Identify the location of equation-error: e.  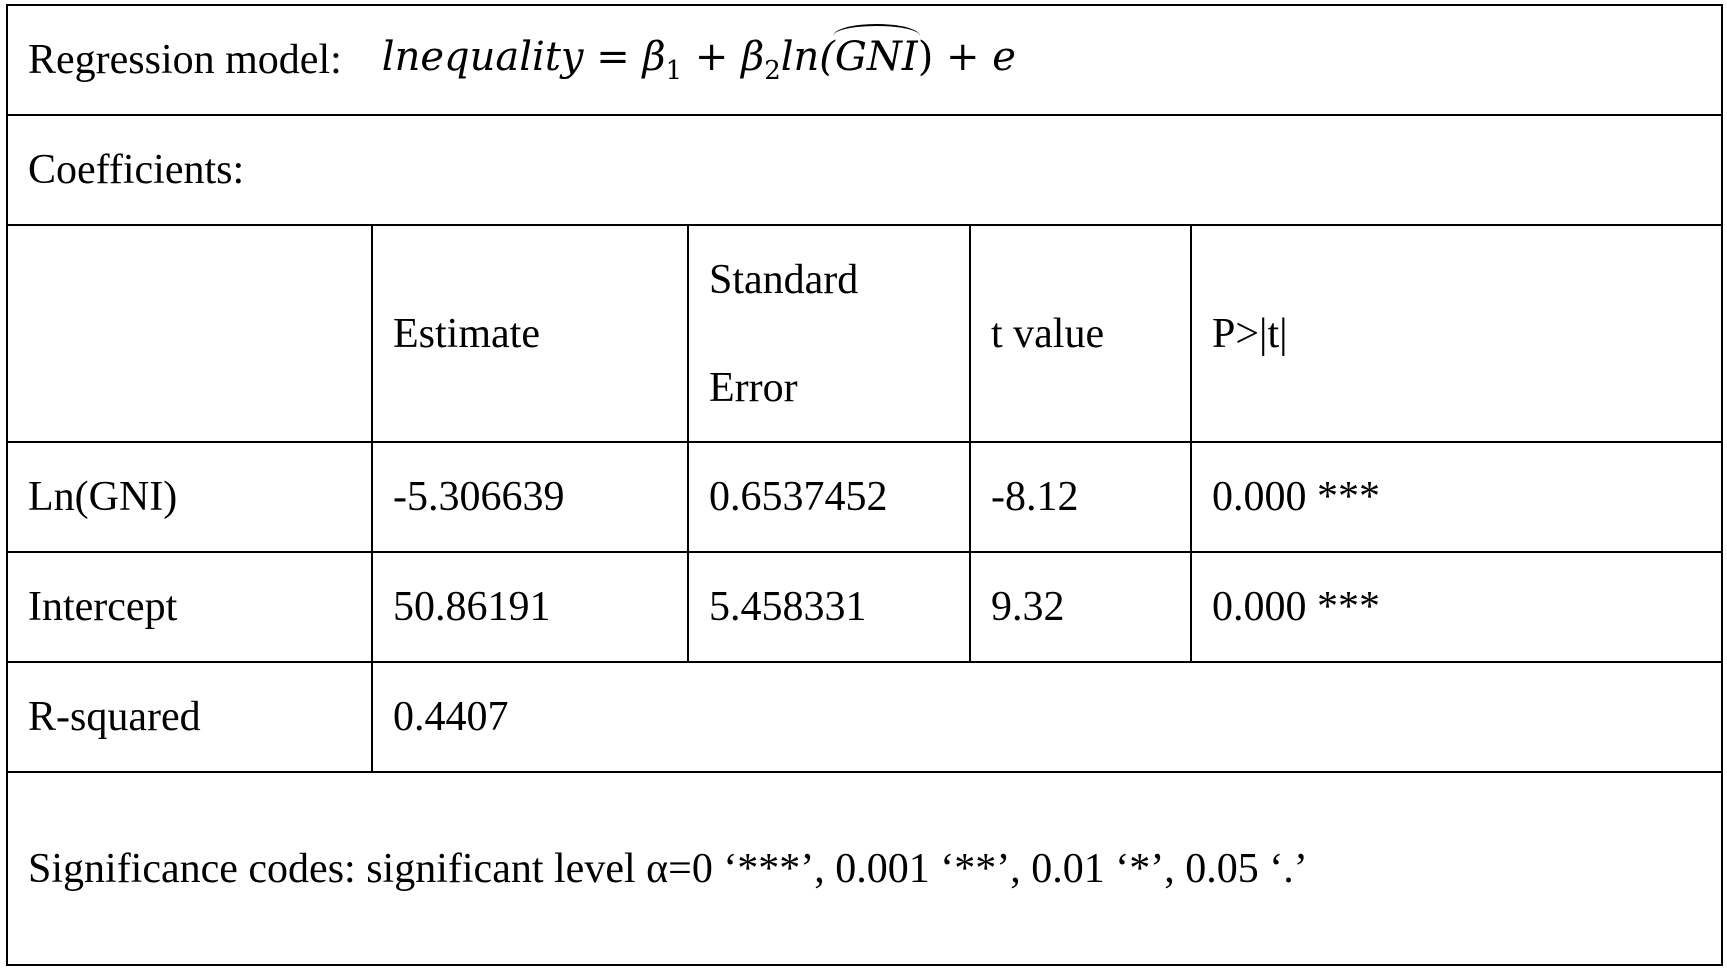
(1004, 57).